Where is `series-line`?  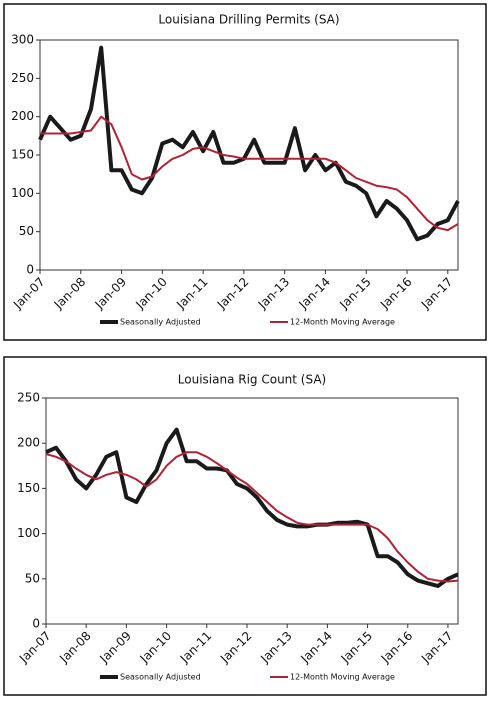
series-line is located at coordinates (249, 173).